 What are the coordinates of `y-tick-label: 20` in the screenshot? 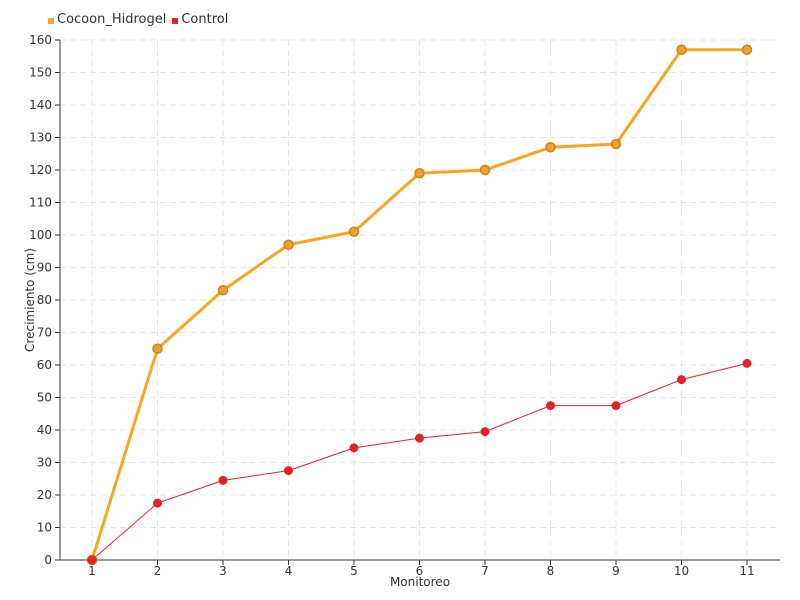 It's located at (44, 495).